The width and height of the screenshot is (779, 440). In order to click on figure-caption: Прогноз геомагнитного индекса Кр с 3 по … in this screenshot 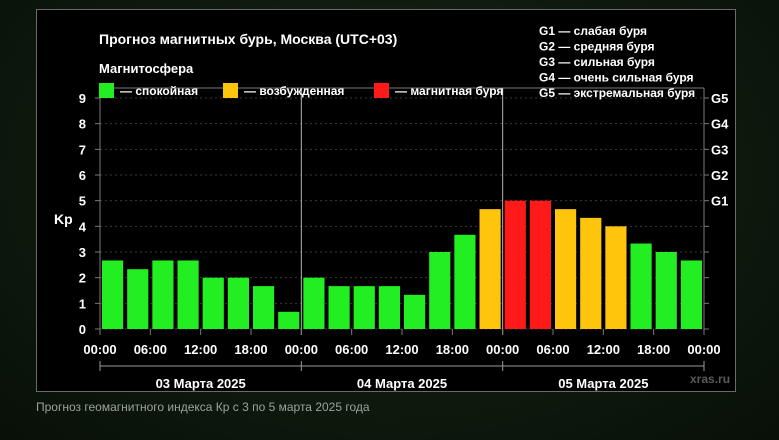, I will do `click(203, 407)`.